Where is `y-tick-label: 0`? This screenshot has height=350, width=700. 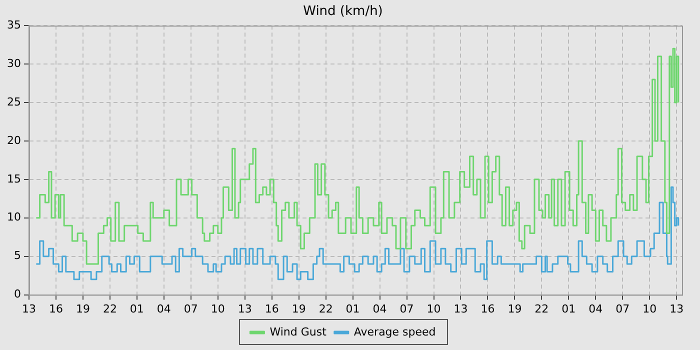
y-tick-label: 0 is located at coordinates (17, 294).